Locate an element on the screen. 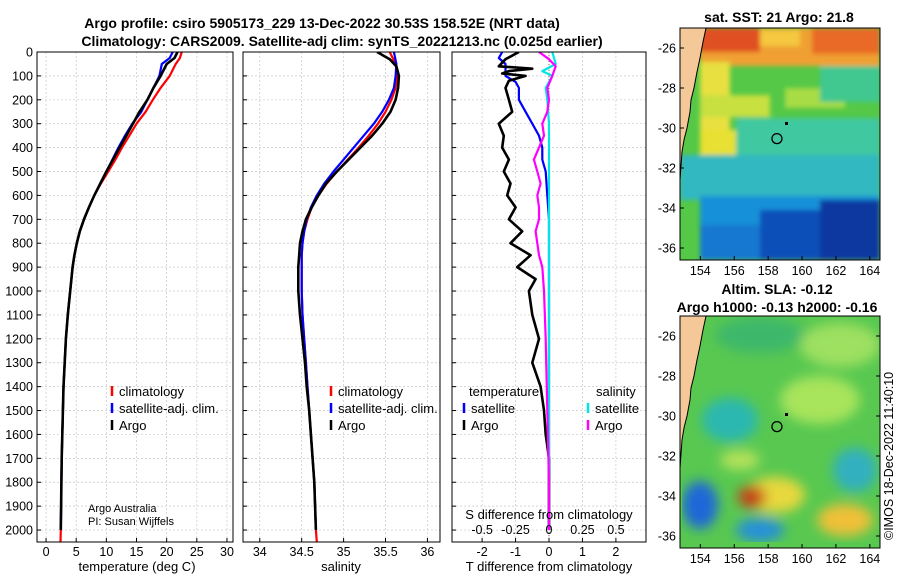 This screenshot has width=900, height=580. ytick-label: 1600 is located at coordinates (19, 435).